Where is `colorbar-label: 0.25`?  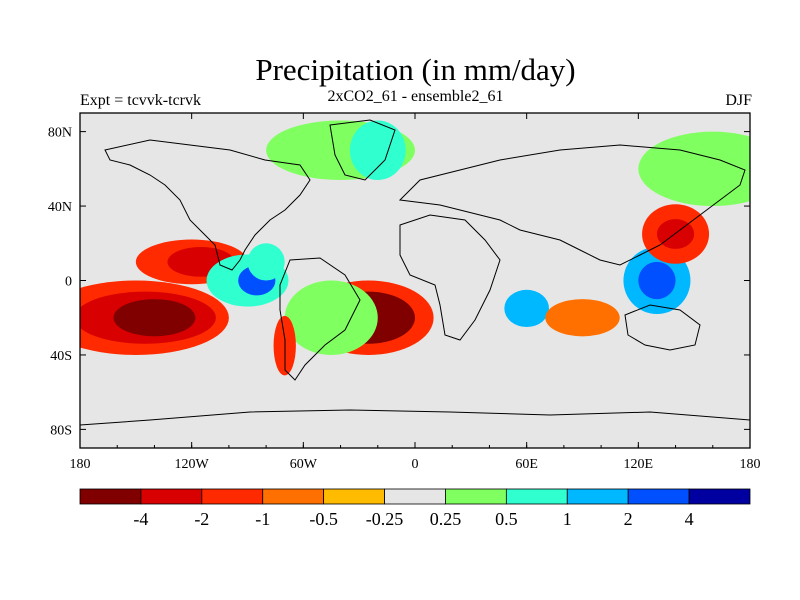 colorbar-label: 0.25 is located at coordinates (446, 519).